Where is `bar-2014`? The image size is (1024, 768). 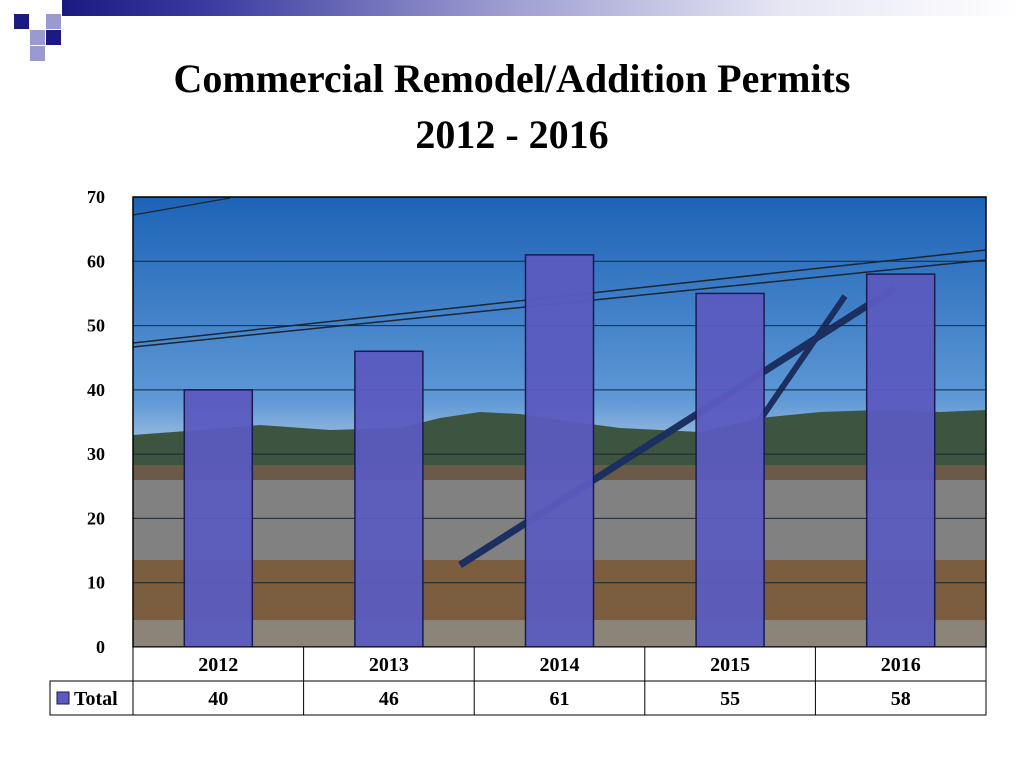 bar-2014 is located at coordinates (559, 451).